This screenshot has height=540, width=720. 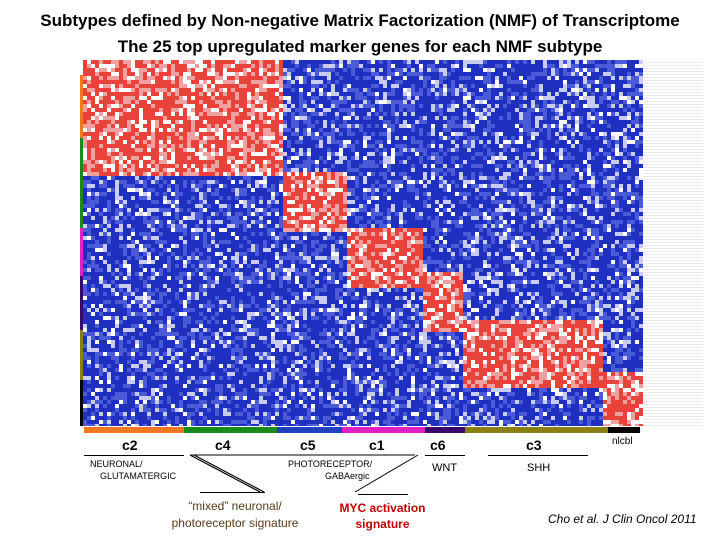 What do you see at coordinates (622, 519) in the screenshot?
I see `citation: Cho et al. J Clin Oncol 2011` at bounding box center [622, 519].